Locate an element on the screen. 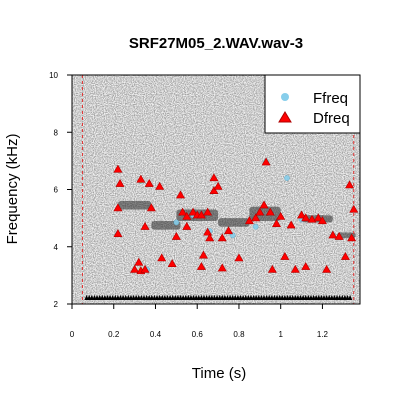  x-tick-label: 0 is located at coordinates (72, 334).